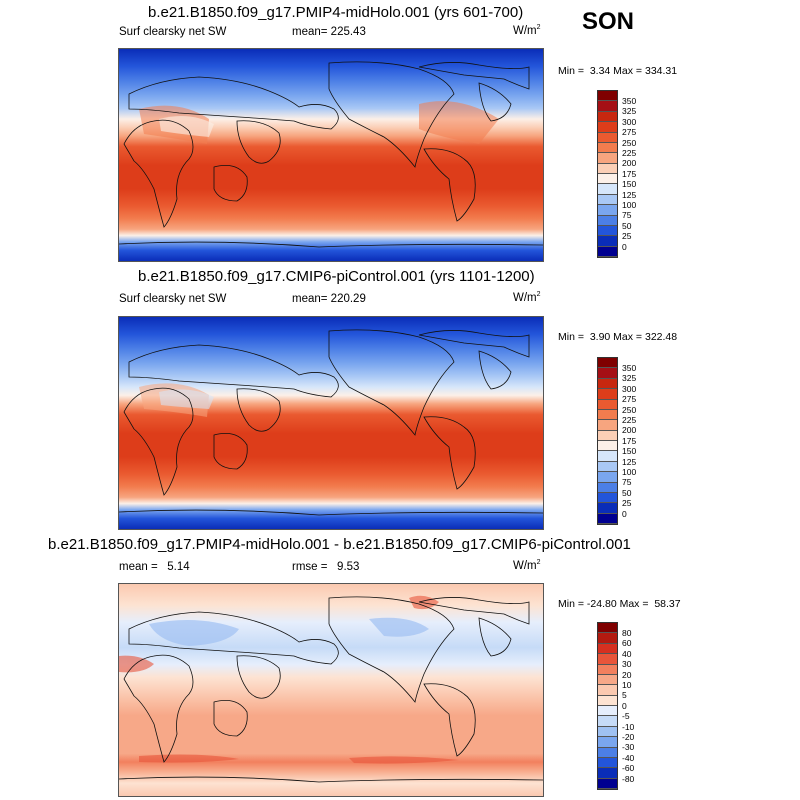  What do you see at coordinates (608, 21) in the screenshot?
I see `season-label: SON` at bounding box center [608, 21].